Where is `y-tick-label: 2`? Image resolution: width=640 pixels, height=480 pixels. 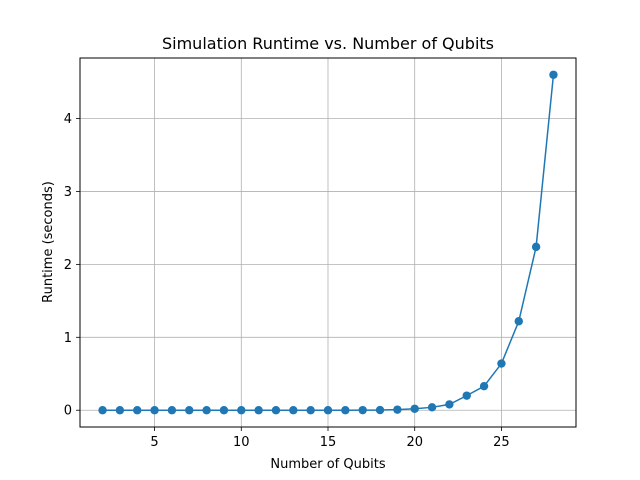 y-tick-label: 2 is located at coordinates (68, 265).